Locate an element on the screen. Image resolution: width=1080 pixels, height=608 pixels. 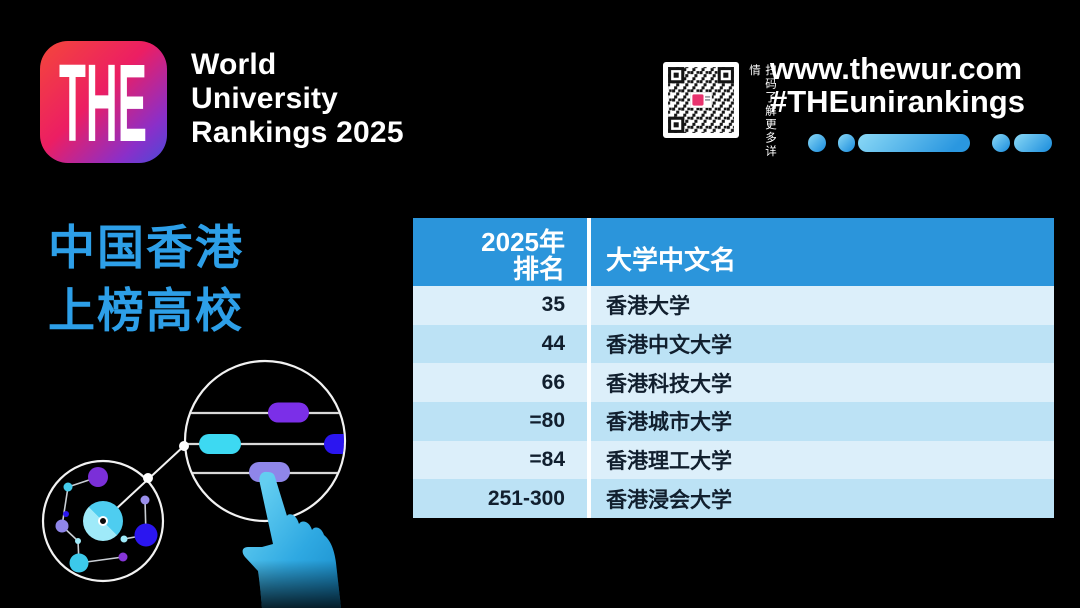
qr-caption: 扫码了解更多详情 is located at coordinates (762, 111).